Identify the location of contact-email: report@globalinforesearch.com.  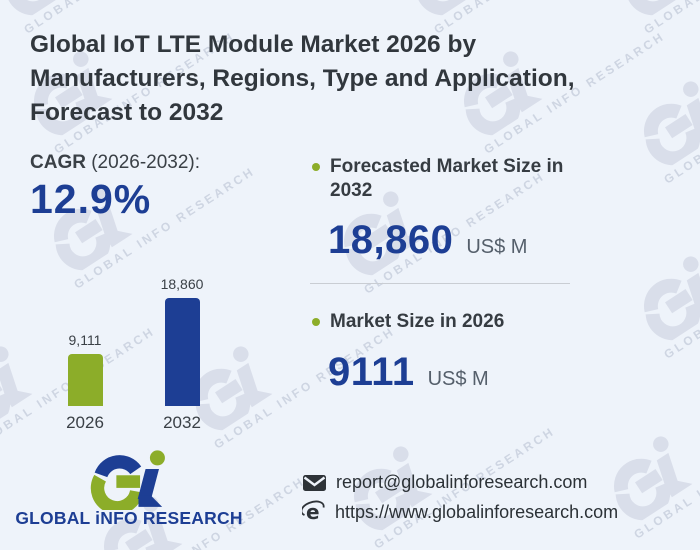
(462, 482).